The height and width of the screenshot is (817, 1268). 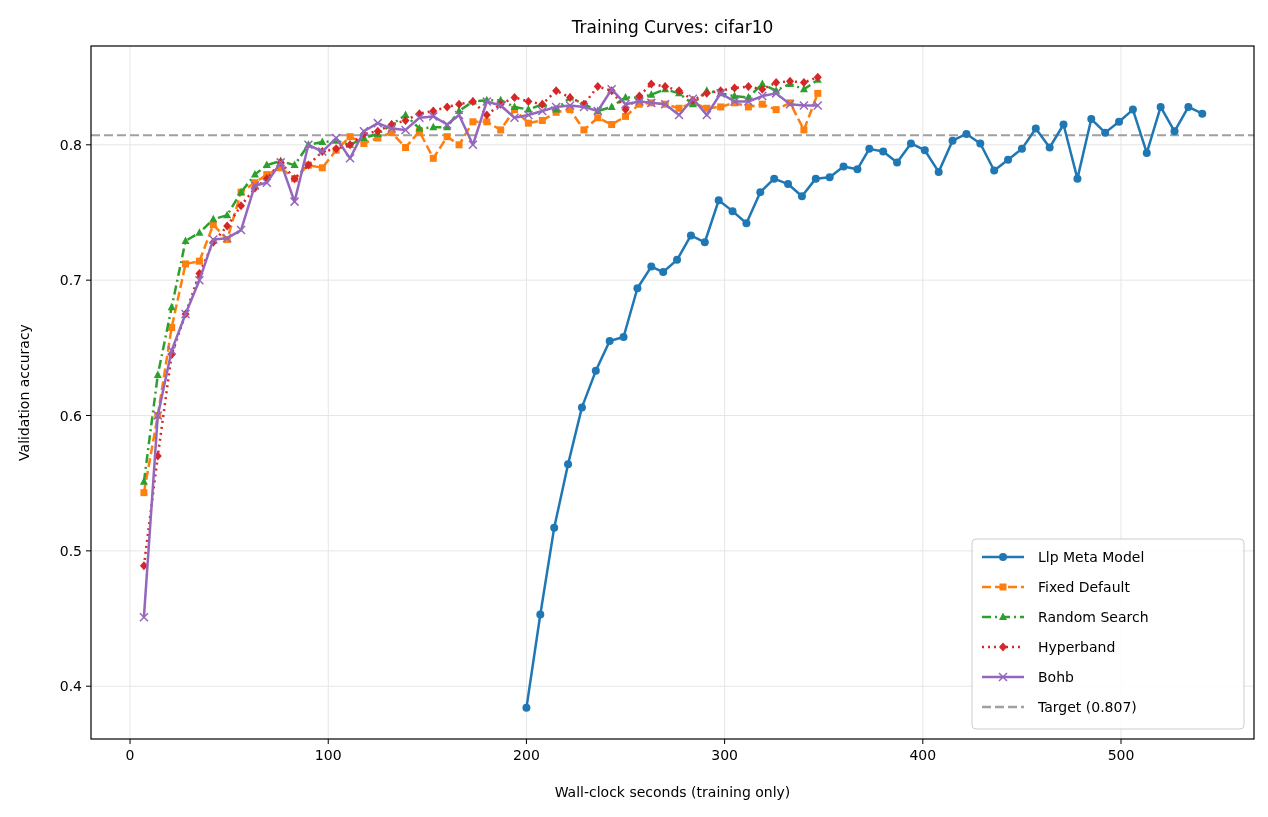 I want to click on legend-label: Hyperband, so click(x=1077, y=647).